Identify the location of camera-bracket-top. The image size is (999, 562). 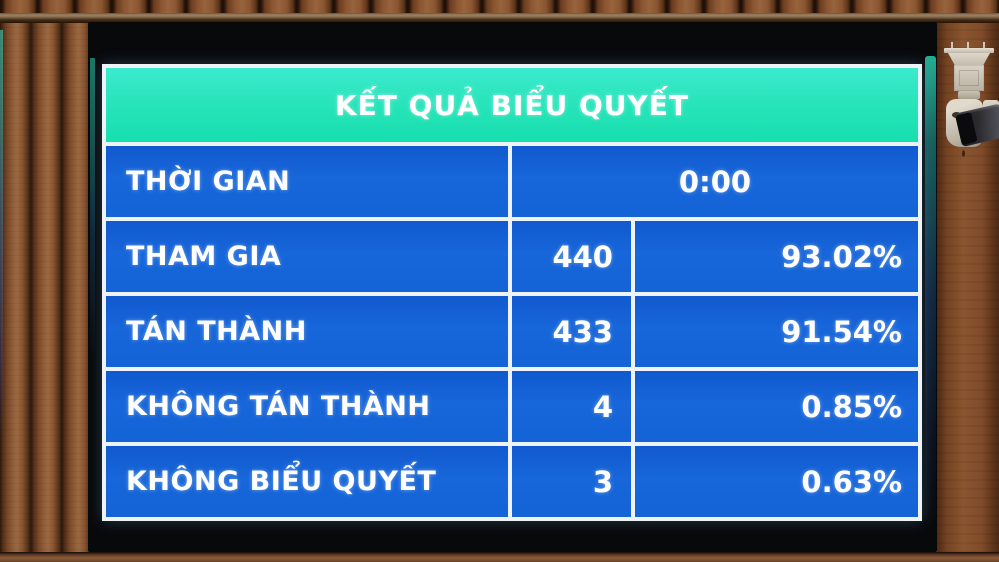
(969, 59).